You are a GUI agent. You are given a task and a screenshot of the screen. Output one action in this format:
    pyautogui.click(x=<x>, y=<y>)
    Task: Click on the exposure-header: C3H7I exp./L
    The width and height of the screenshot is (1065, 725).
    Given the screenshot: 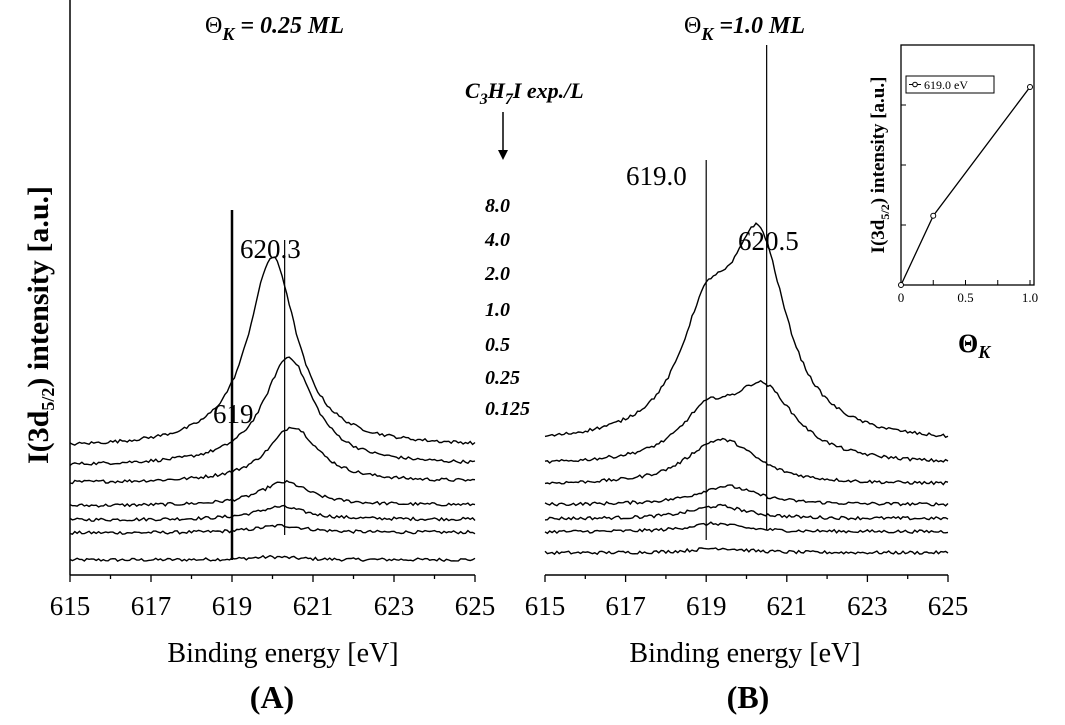 What is the action you would take?
    pyautogui.click(x=524, y=93)
    